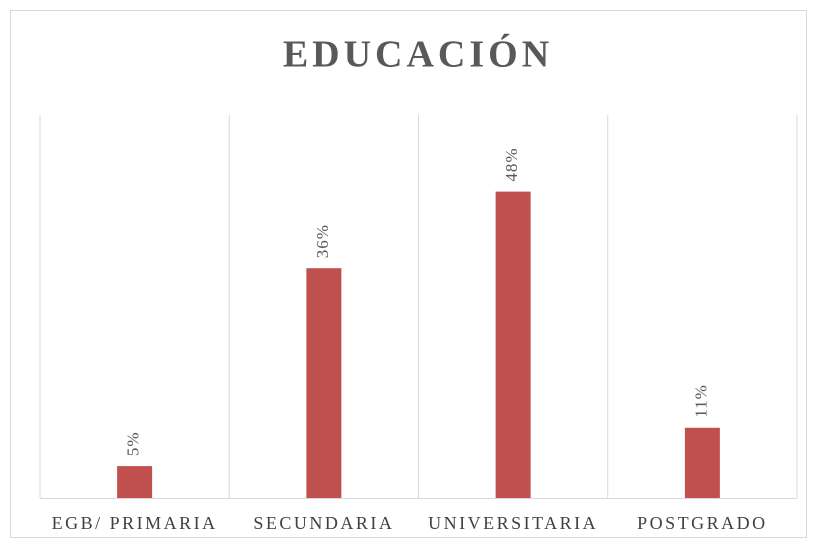 This screenshot has height=548, width=817. What do you see at coordinates (135, 523) in the screenshot?
I see `x-tick-label: EGB/ PRIMARIA` at bounding box center [135, 523].